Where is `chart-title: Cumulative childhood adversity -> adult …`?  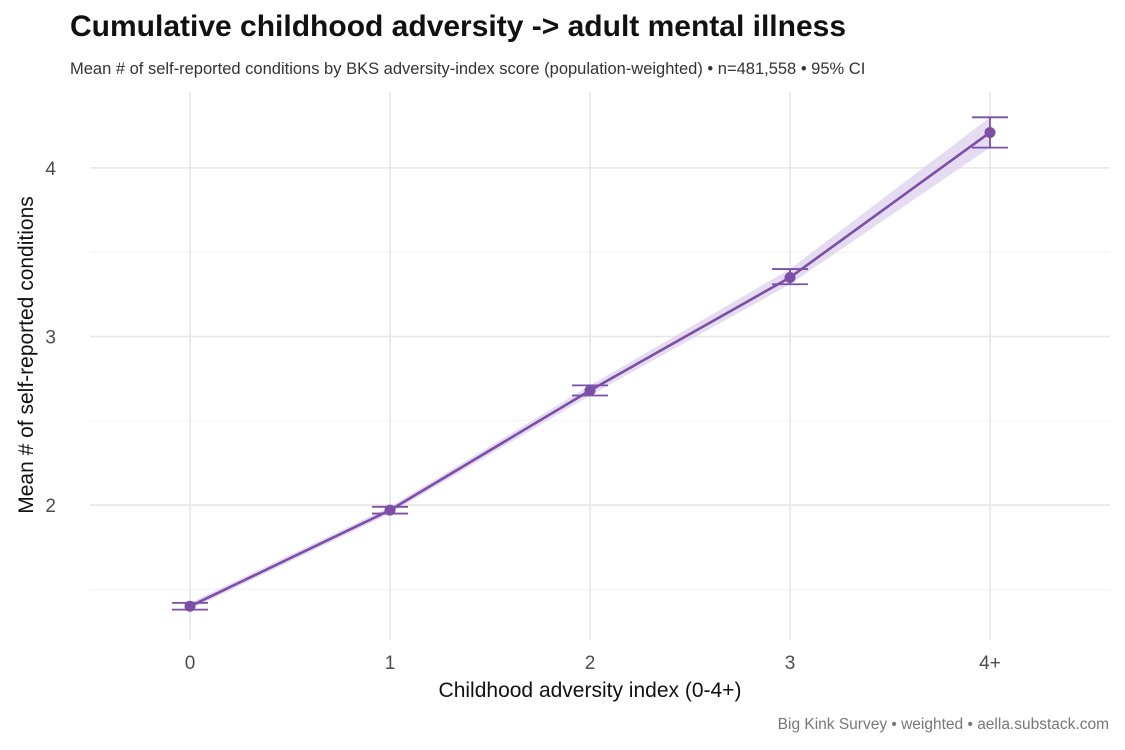
chart-title: Cumulative childhood adversity -> adult … is located at coordinates (458, 26).